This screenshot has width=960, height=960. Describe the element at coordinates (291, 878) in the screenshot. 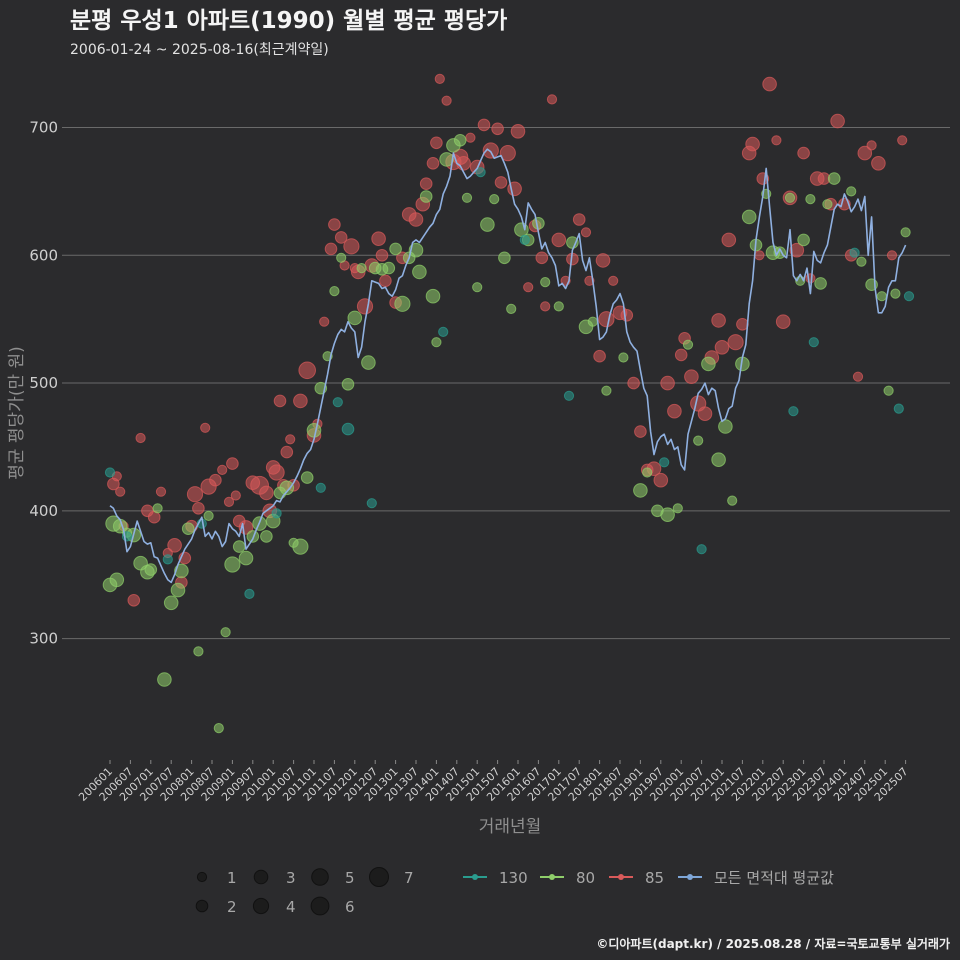

I see `legend-size-label: 3` at that location.